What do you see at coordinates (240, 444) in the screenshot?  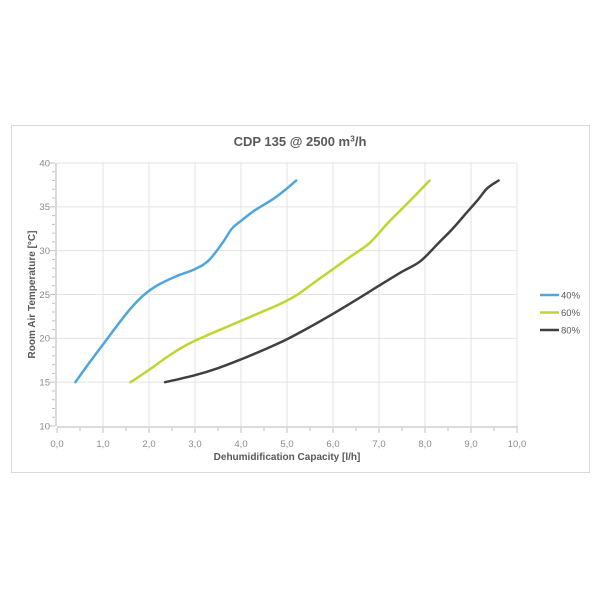 I see `x-tick-label: 4,0` at bounding box center [240, 444].